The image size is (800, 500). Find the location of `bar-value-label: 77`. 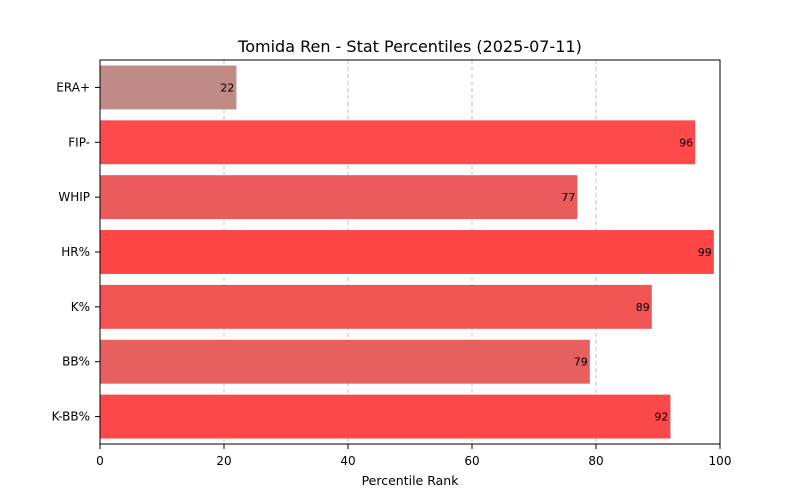

bar-value-label: 77 is located at coordinates (568, 197).